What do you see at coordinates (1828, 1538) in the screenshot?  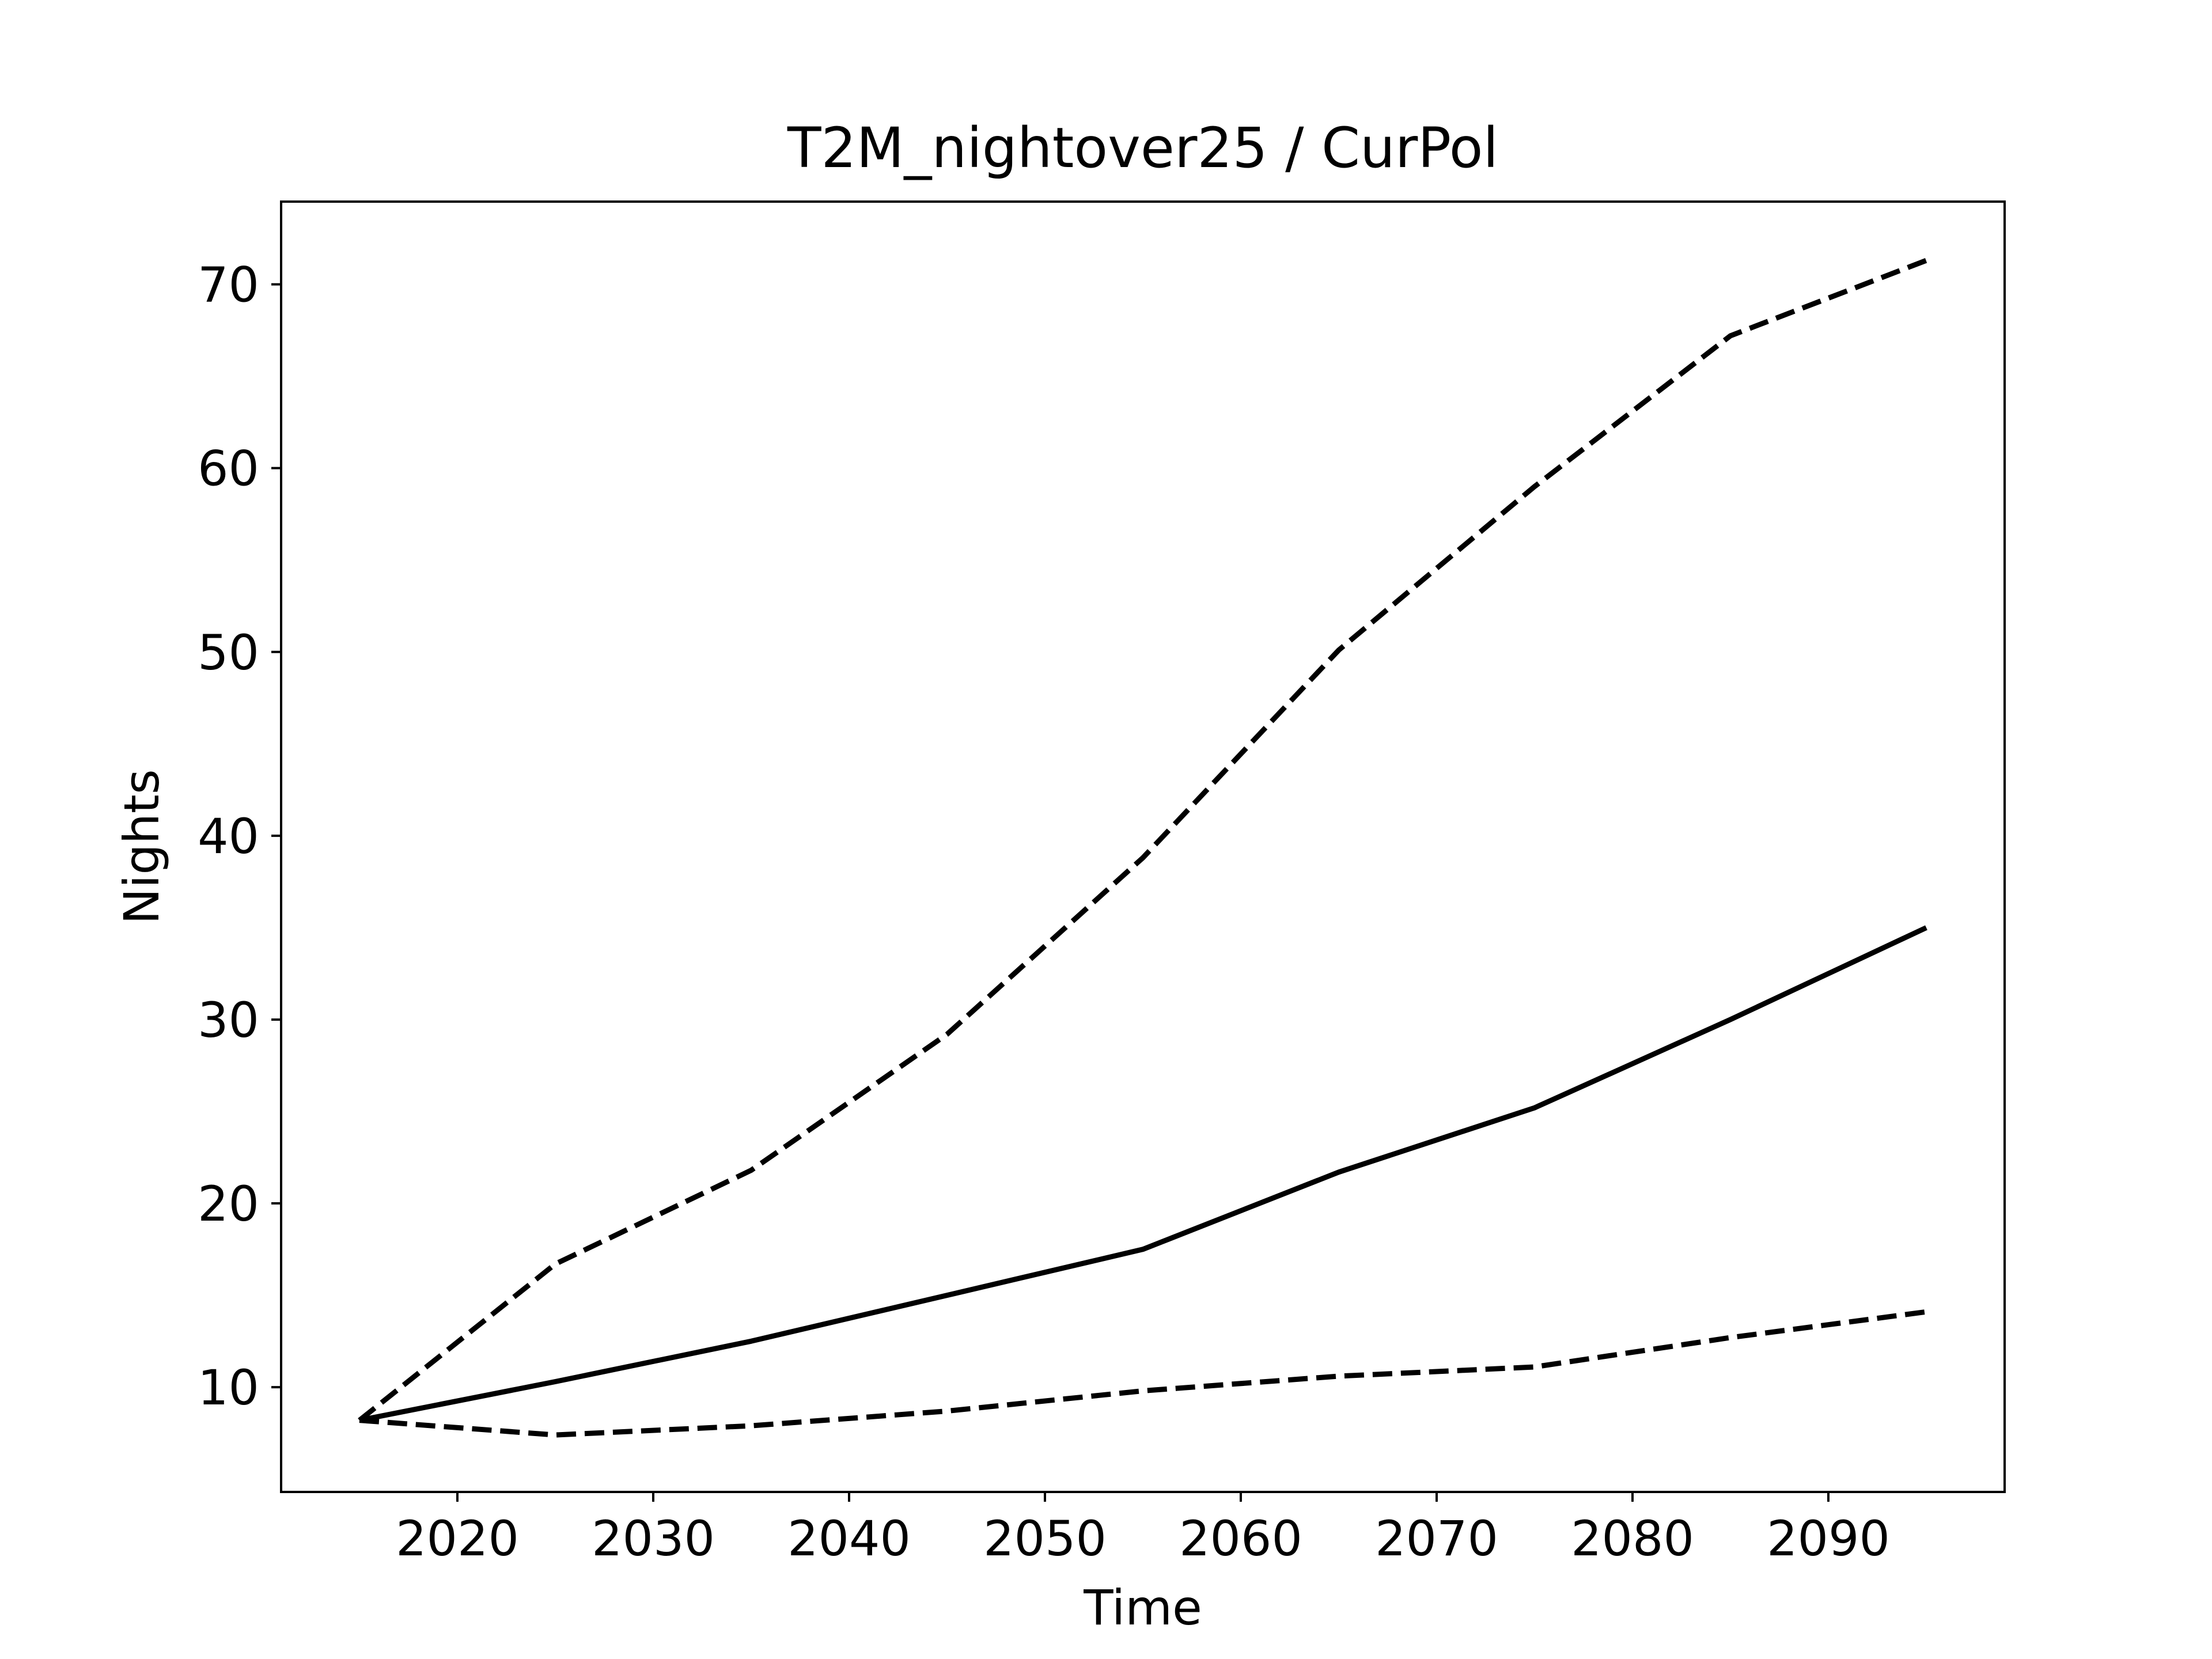 I see `x-tick-label: 2090` at bounding box center [1828, 1538].